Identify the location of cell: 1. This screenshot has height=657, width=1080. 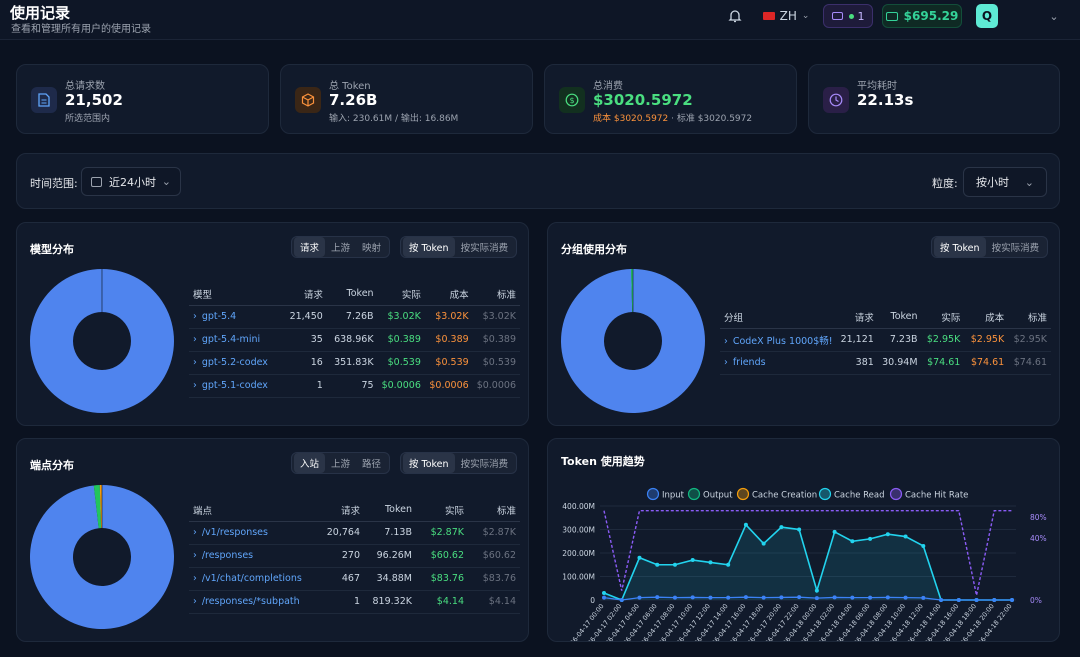
(303, 386).